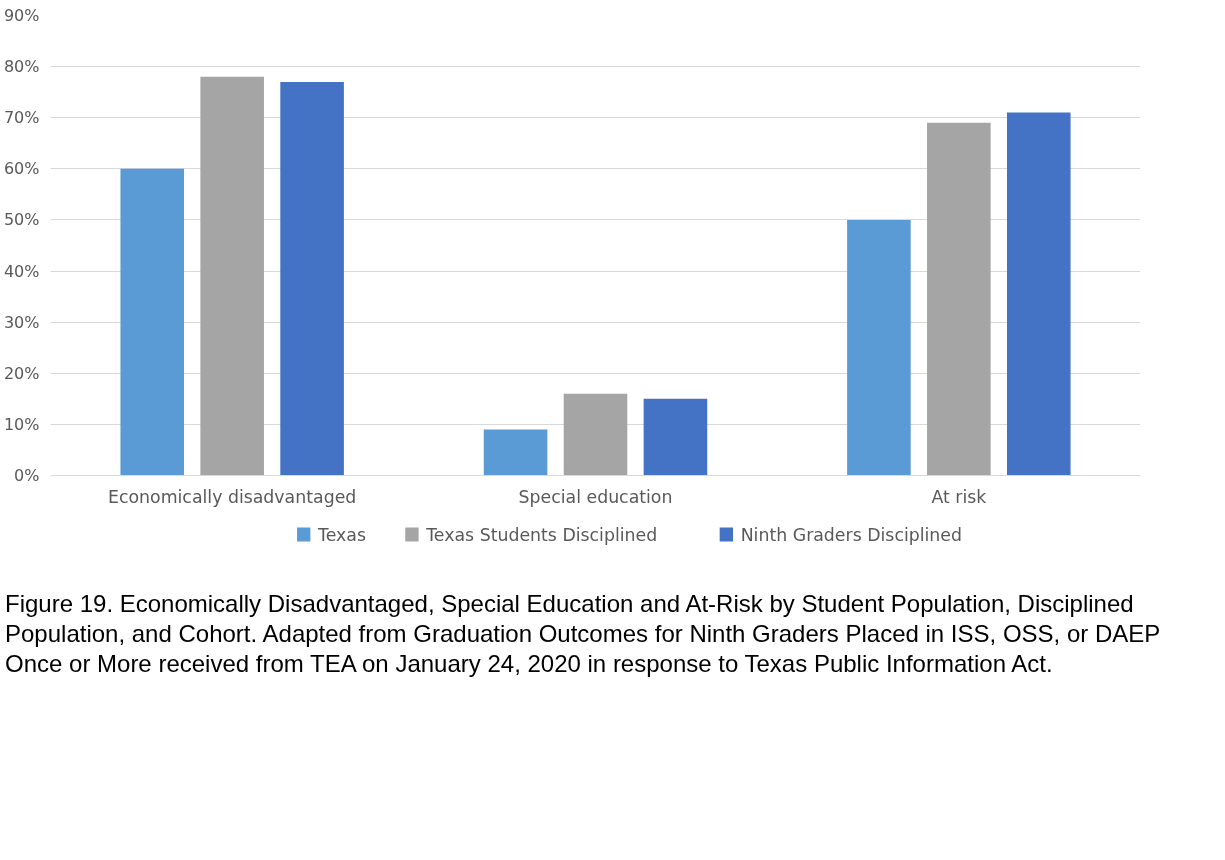 The width and height of the screenshot is (1225, 860). What do you see at coordinates (583, 634) in the screenshot?
I see `caption: Figure 19. Economically Disadvantaged, Special Education and At-Risk by Student Population, Disciplined Population, and Cohort. Adapted from Graduation Outcomes for Ninth Graders Placed in ISS, OSS, or DAEP Once or More received from TEA on January 24, 2020 in response to Texas Public Information Act.` at bounding box center [583, 634].